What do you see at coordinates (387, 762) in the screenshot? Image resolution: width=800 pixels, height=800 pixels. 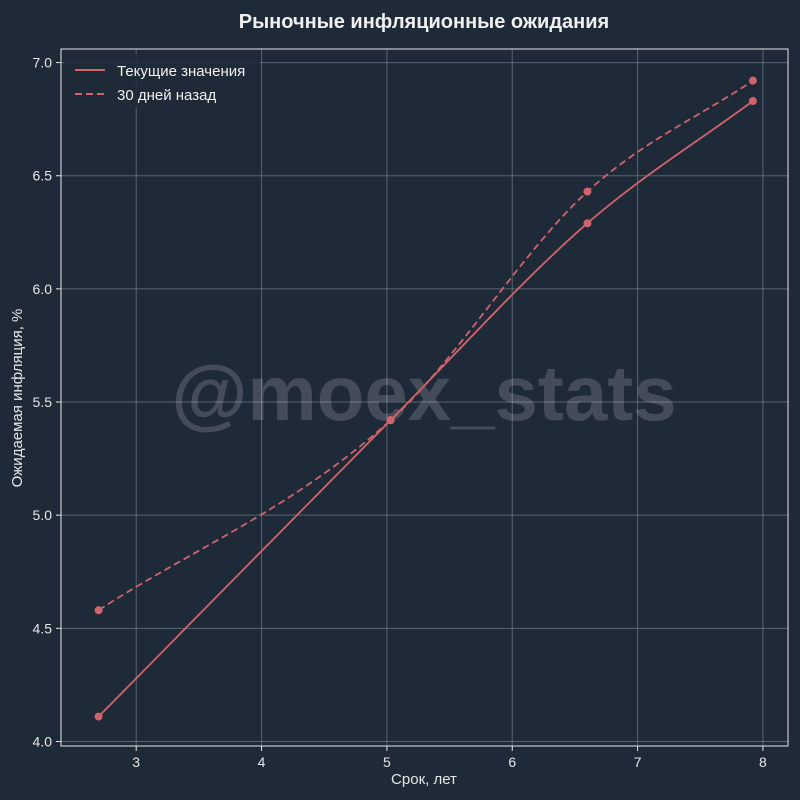 I see `x-tick-label: 5` at bounding box center [387, 762].